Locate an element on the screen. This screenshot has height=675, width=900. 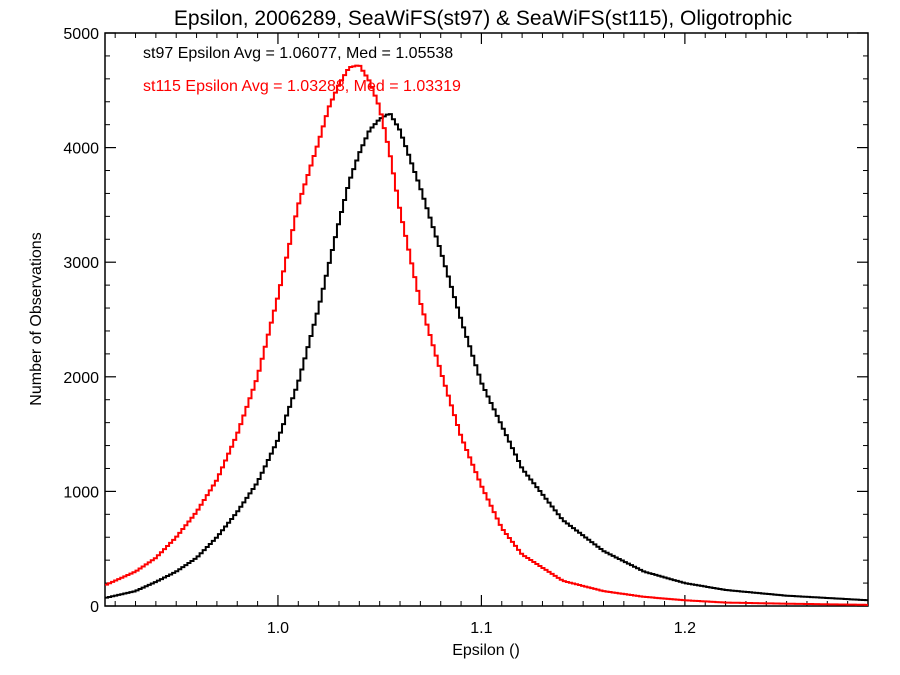
x-axis-label: Epsilon () is located at coordinates (486, 650).